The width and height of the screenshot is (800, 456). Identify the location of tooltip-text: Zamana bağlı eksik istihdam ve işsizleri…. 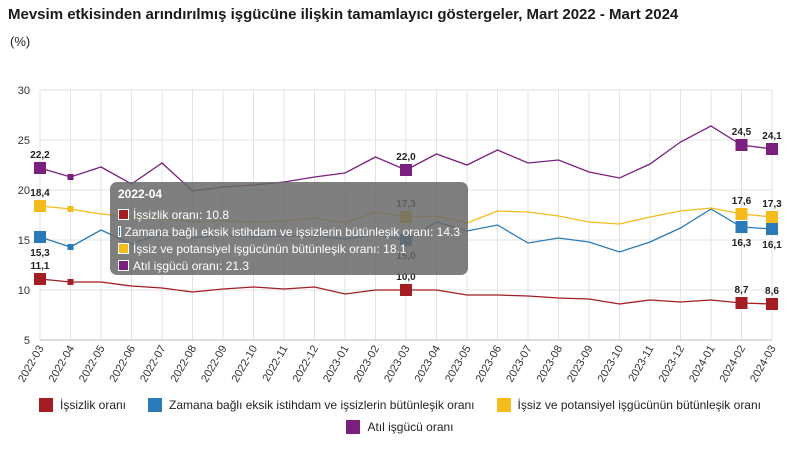
(292, 231).